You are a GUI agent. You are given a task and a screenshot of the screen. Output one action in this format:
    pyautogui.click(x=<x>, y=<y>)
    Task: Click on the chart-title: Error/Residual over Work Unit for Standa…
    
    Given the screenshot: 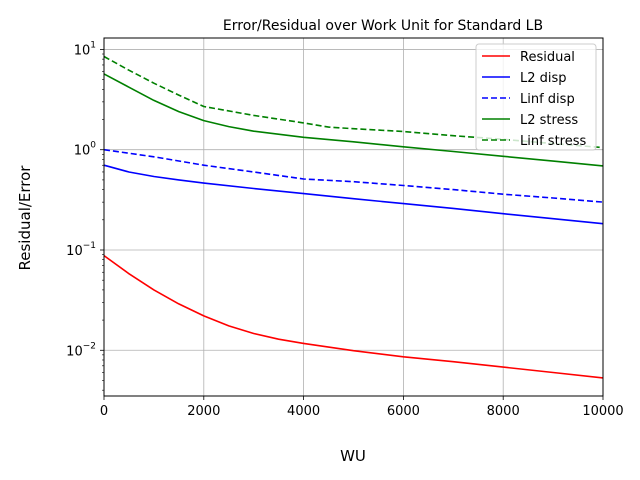 What is the action you would take?
    pyautogui.click(x=383, y=26)
    